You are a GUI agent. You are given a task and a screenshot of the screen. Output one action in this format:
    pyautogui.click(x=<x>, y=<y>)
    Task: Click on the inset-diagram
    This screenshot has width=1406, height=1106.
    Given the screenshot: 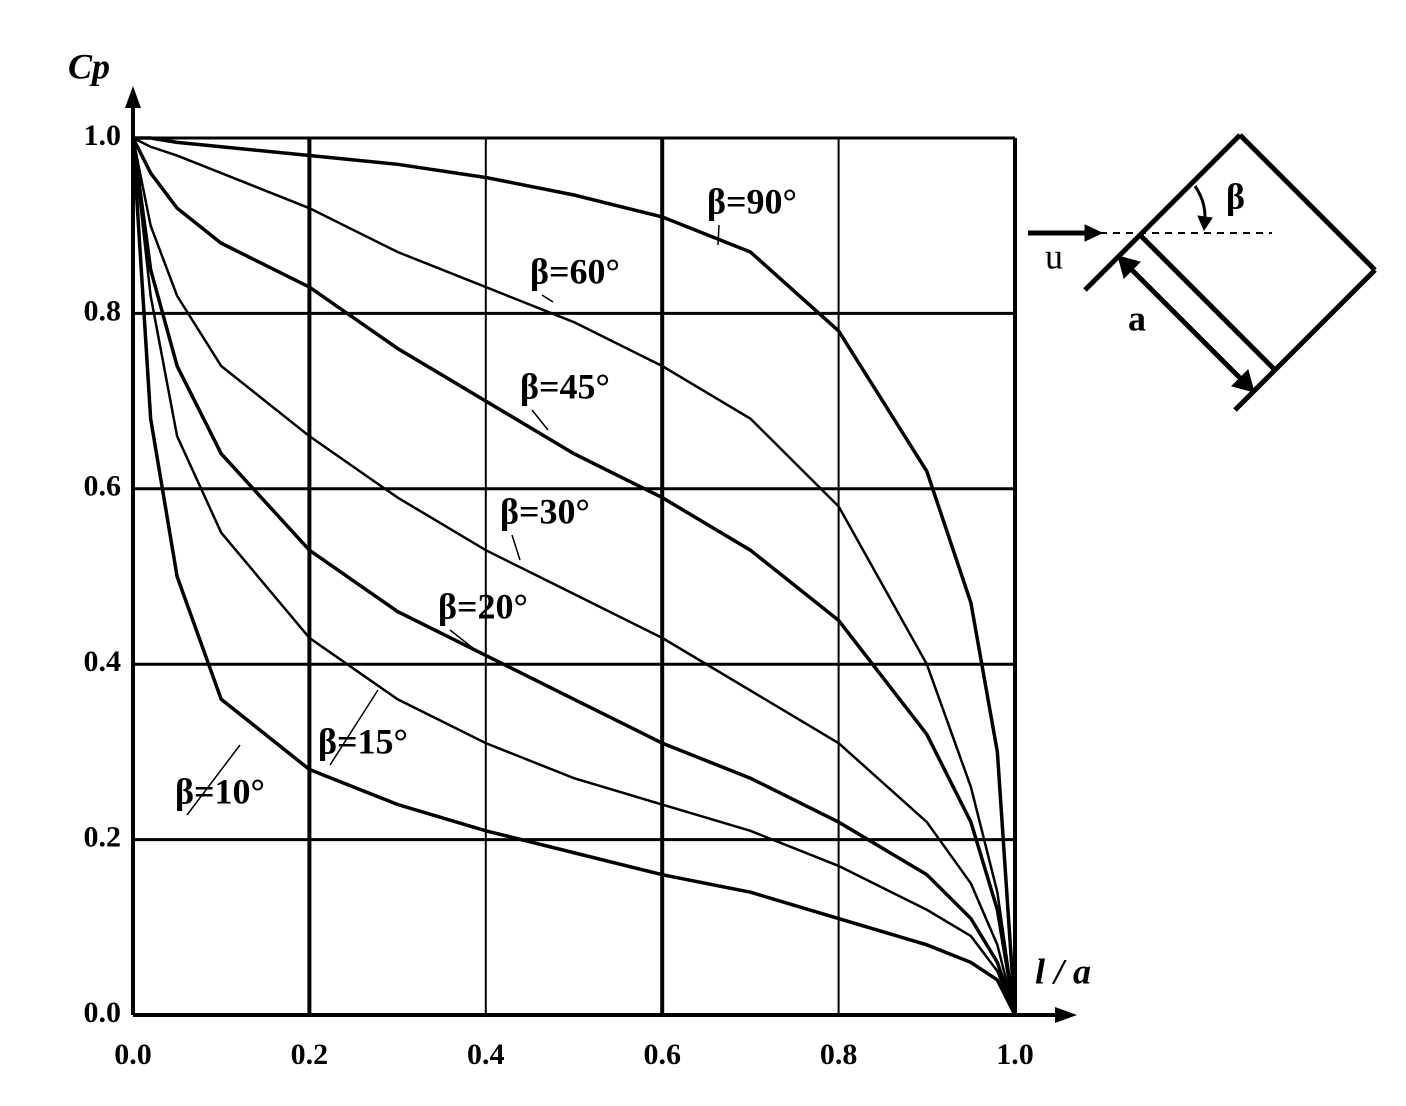 What is the action you would take?
    pyautogui.click(x=1202, y=272)
    